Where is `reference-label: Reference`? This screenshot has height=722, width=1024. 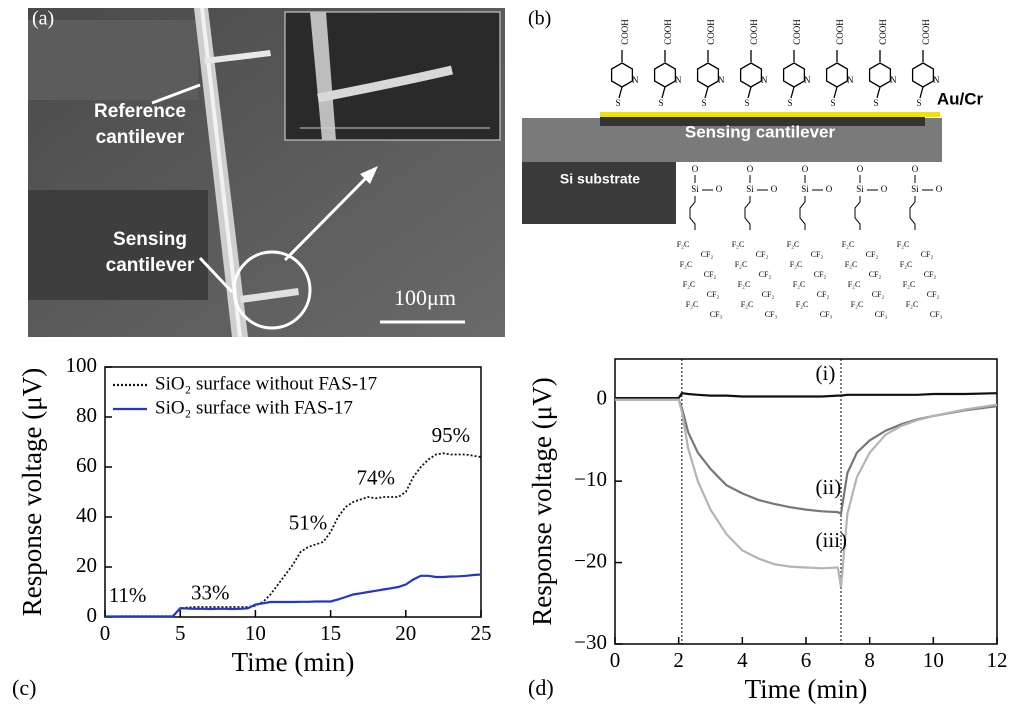 reference-label: Reference is located at coordinates (140, 111).